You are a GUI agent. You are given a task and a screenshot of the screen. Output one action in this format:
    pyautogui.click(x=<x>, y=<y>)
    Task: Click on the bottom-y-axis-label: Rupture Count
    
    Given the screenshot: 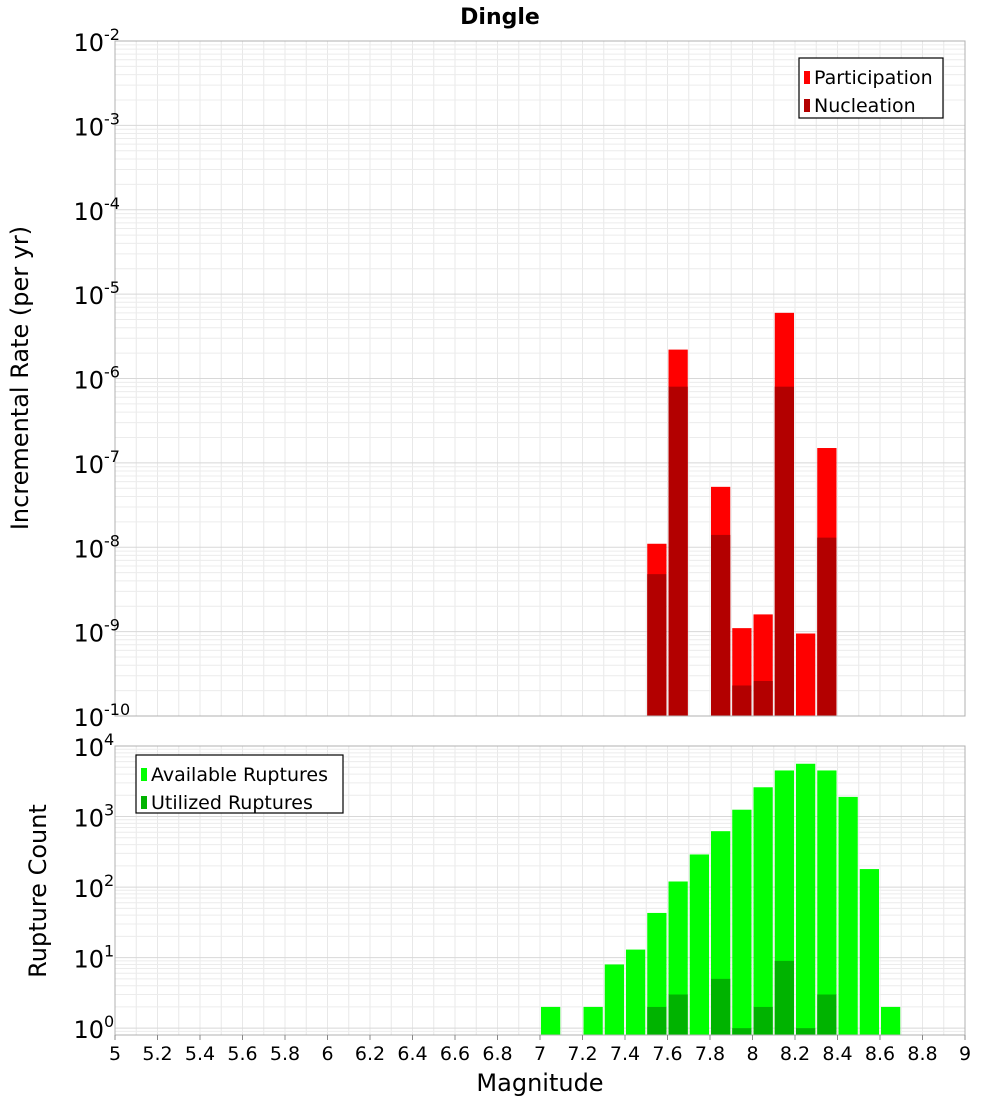 What is the action you would take?
    pyautogui.click(x=38, y=891)
    